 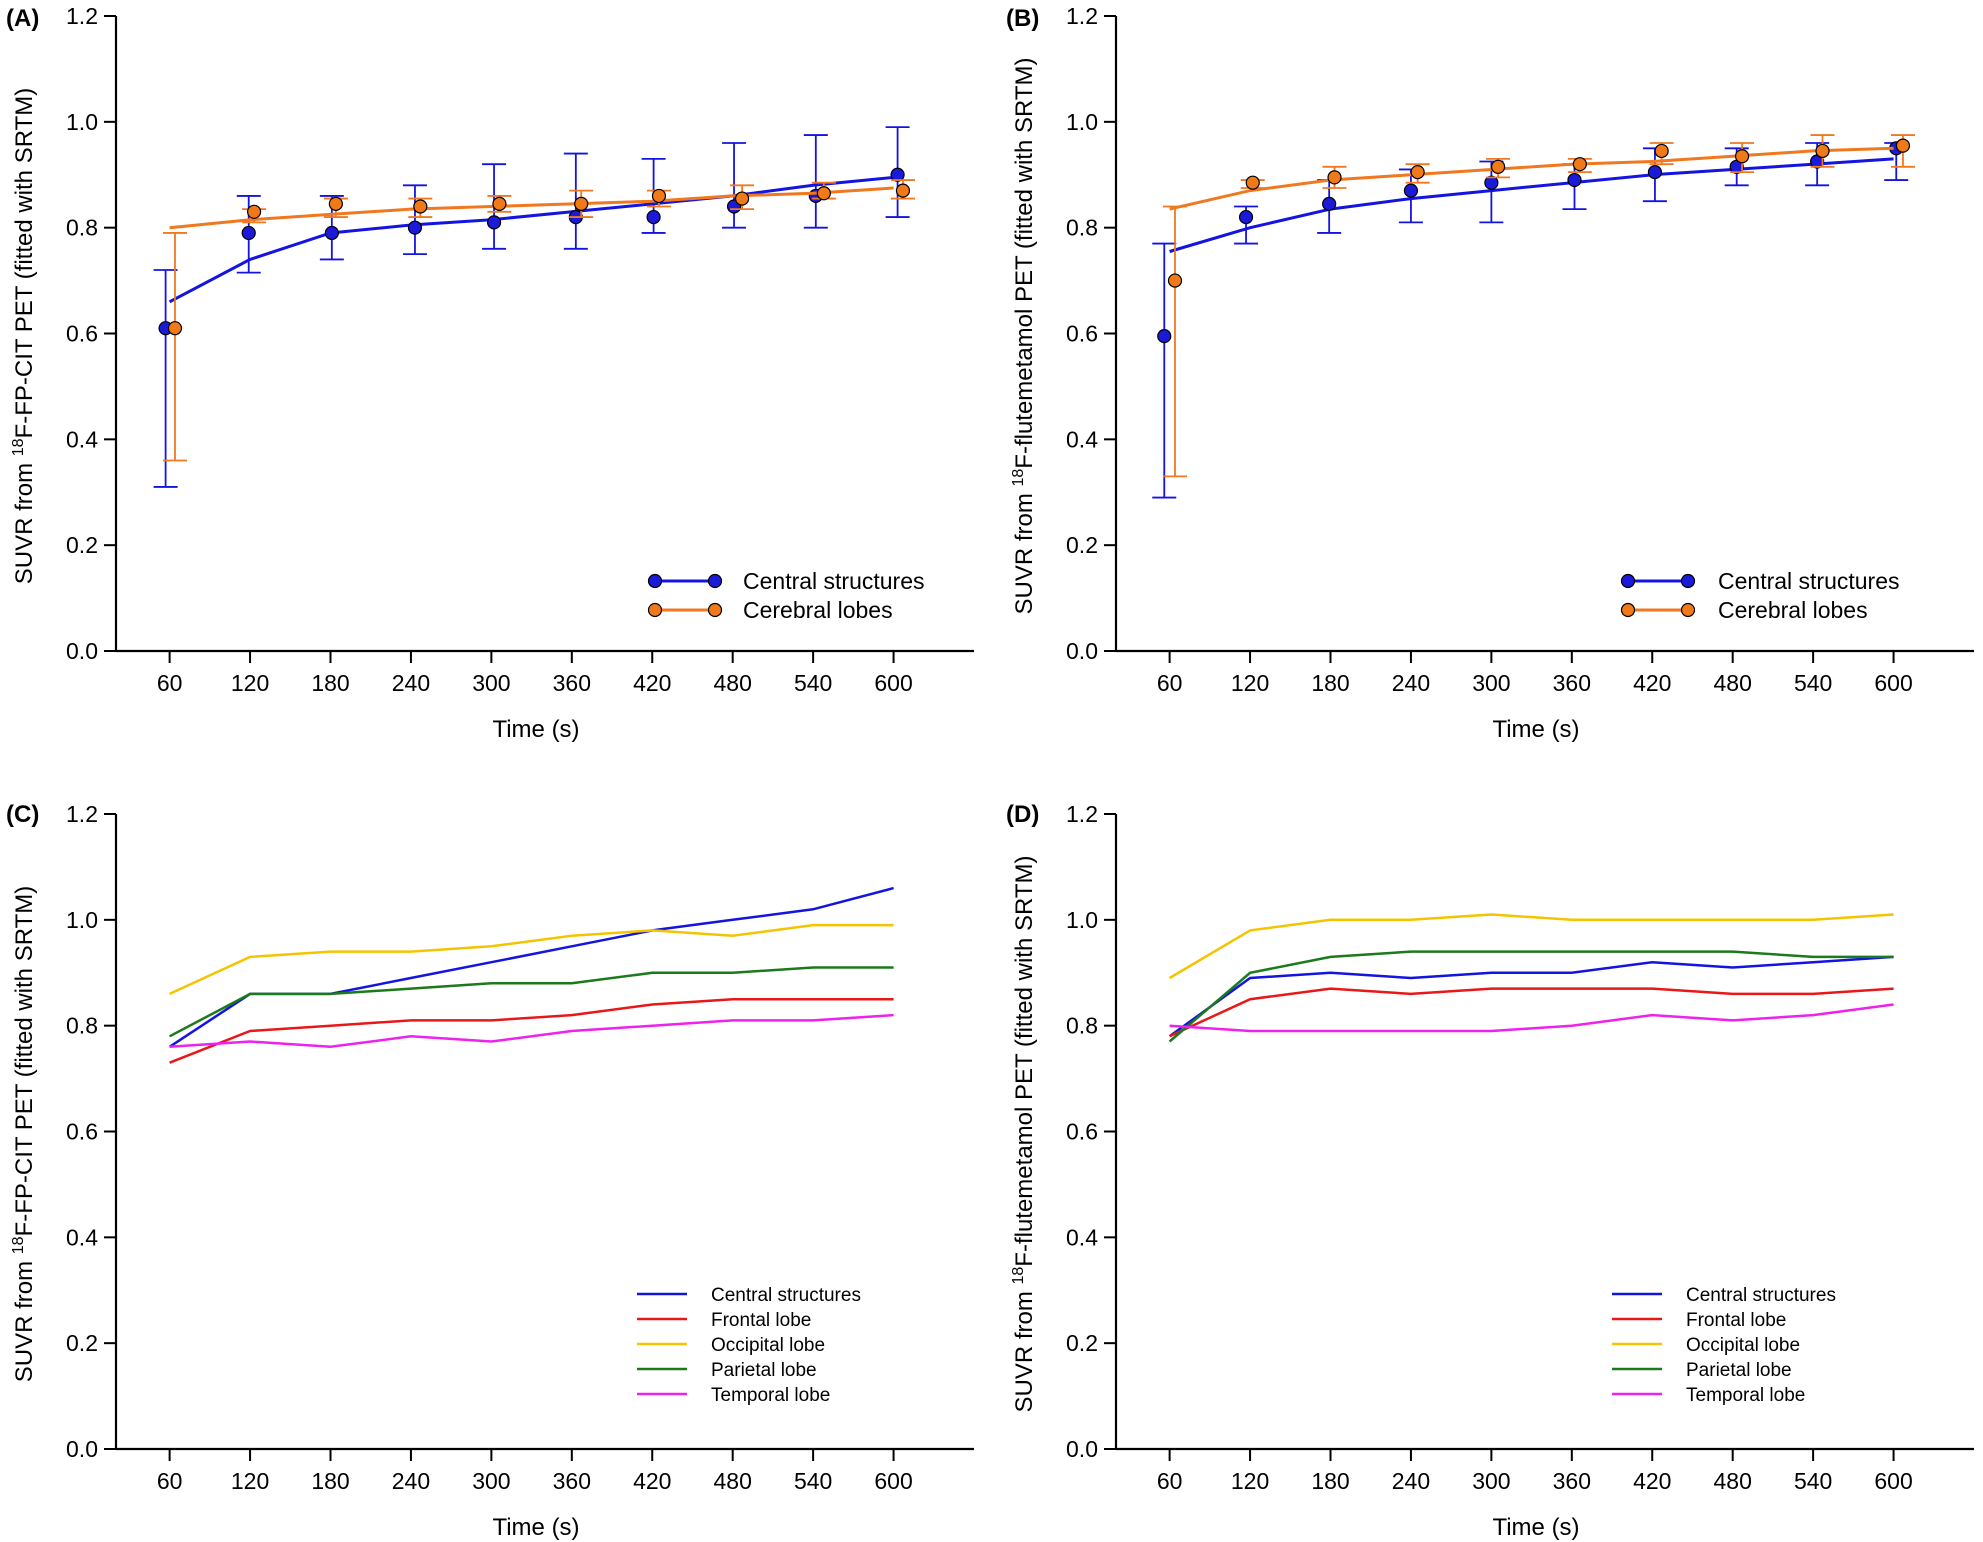 I want to click on legend-label-occipital-lobe: Occipital lobe, so click(x=768, y=1345).